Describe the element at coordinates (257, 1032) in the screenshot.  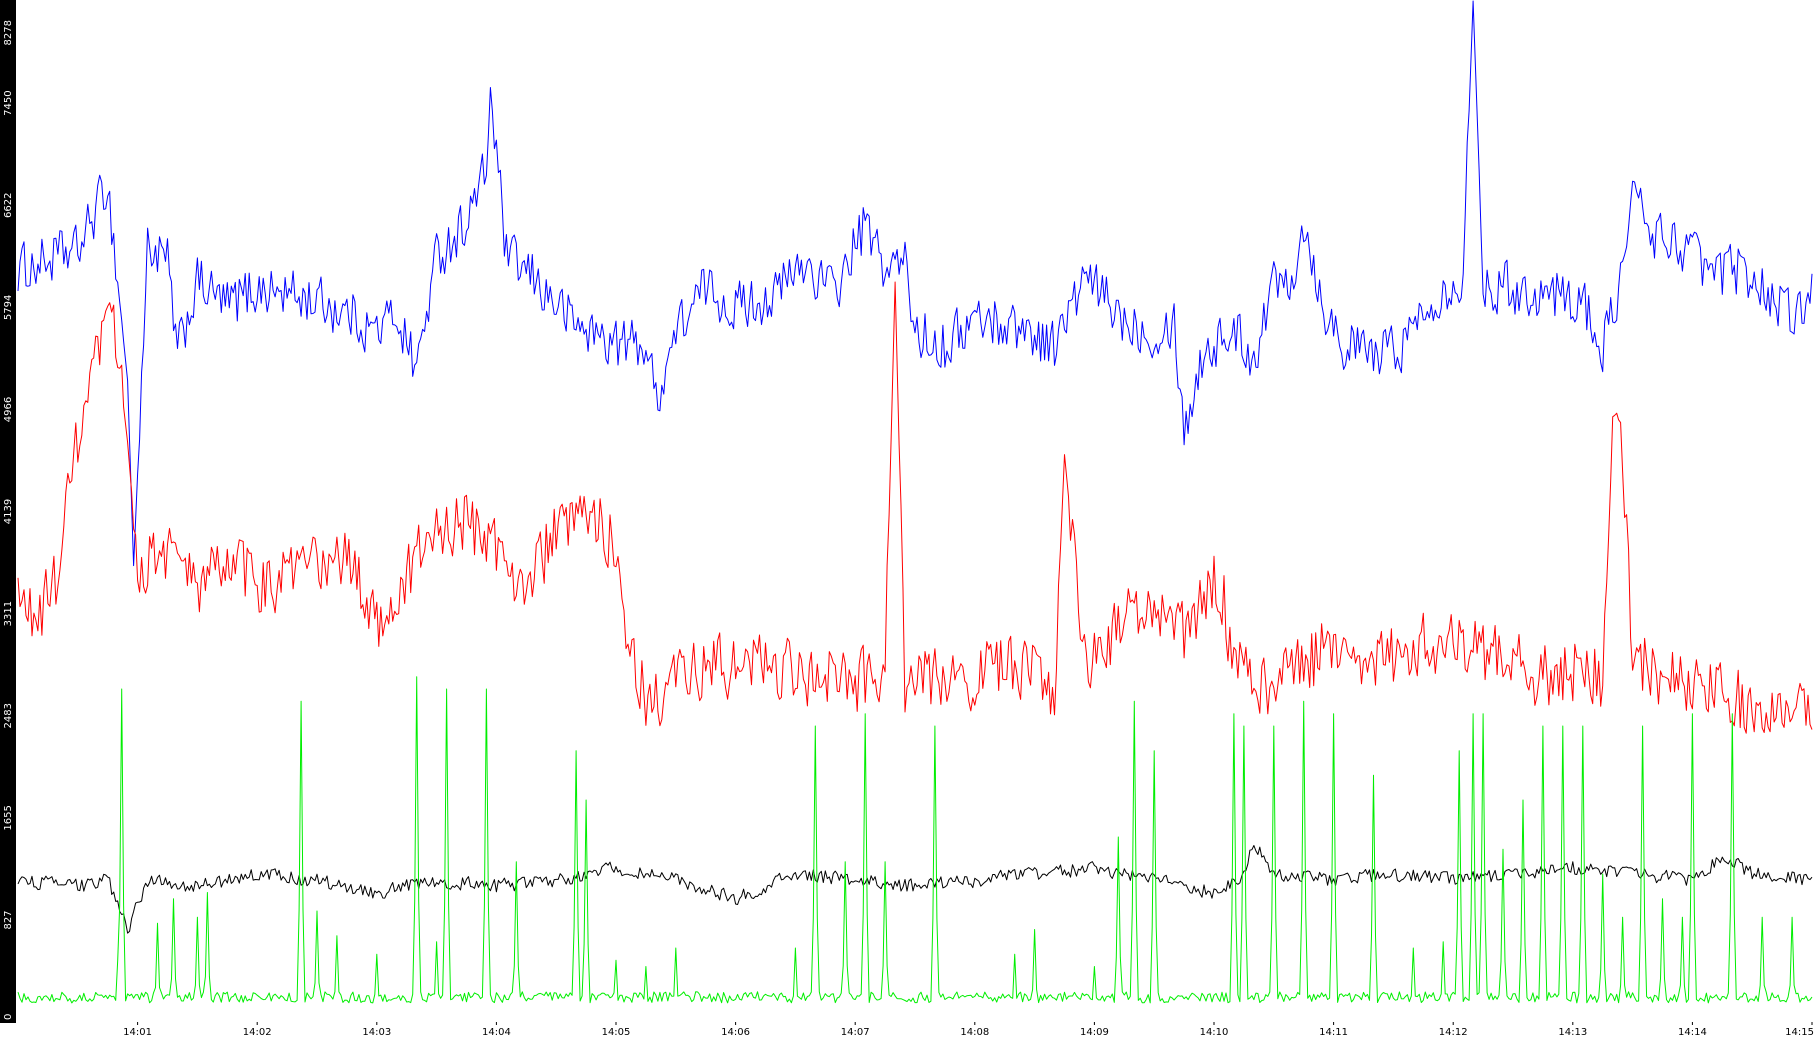
I see `x-tick-label: 14:02` at that location.